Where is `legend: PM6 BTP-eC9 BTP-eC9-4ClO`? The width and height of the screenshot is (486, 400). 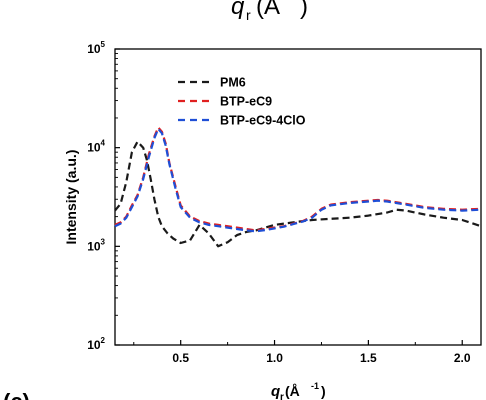 legend: PM6 BTP-eC9 BTP-eC9-4ClO is located at coordinates (242, 102).